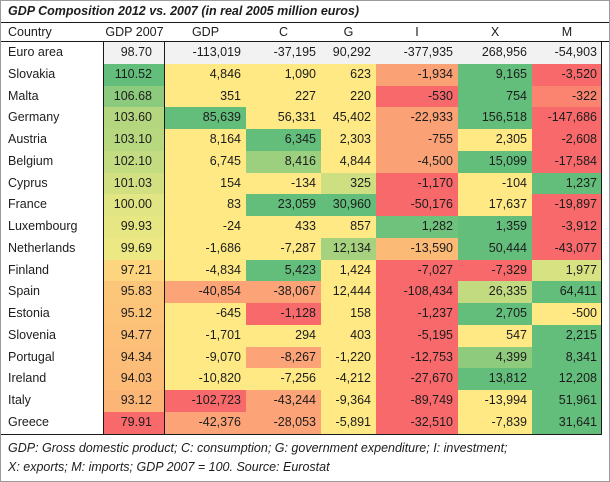 This screenshot has width=610, height=482. I want to click on value-cell-i: -32,510, so click(417, 423).